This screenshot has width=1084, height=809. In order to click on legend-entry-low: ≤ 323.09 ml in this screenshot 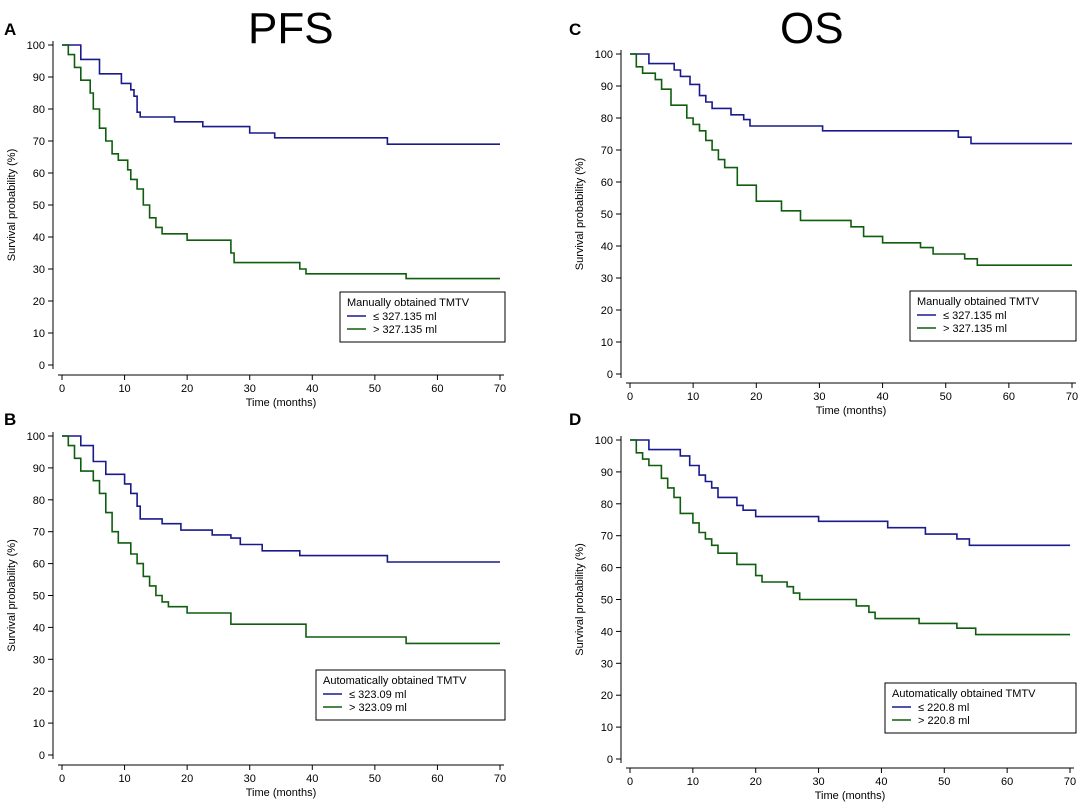, I will do `click(377, 695)`.